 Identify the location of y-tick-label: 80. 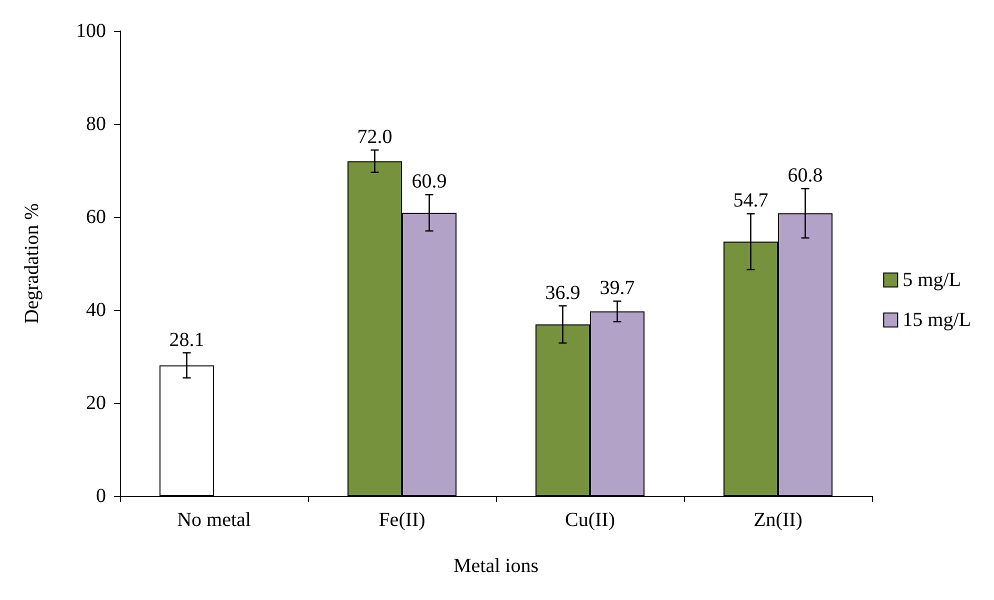
(96, 124).